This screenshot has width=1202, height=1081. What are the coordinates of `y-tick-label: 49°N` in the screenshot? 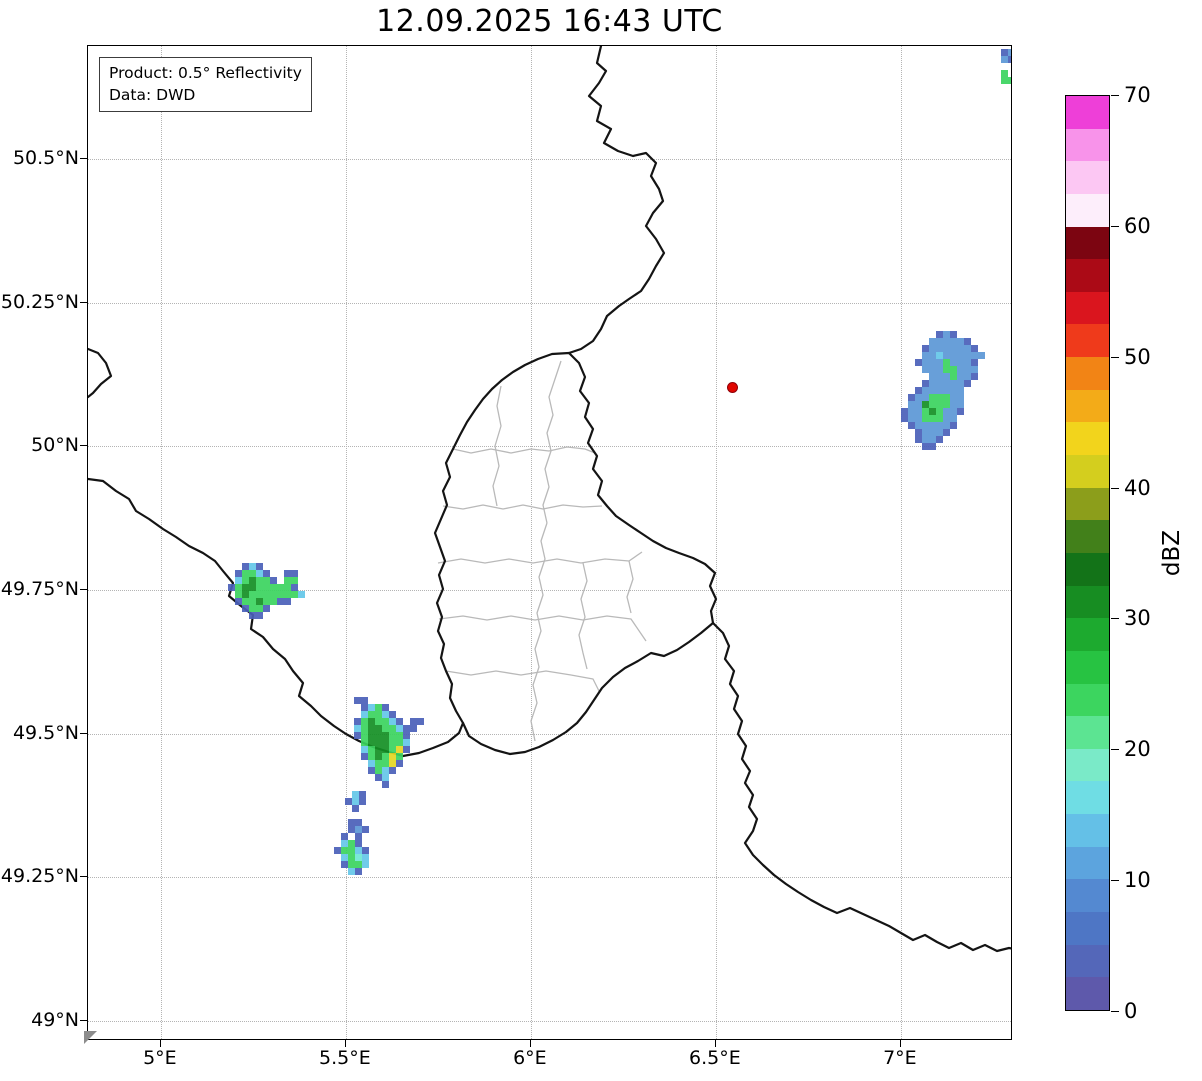 It's located at (55, 1019).